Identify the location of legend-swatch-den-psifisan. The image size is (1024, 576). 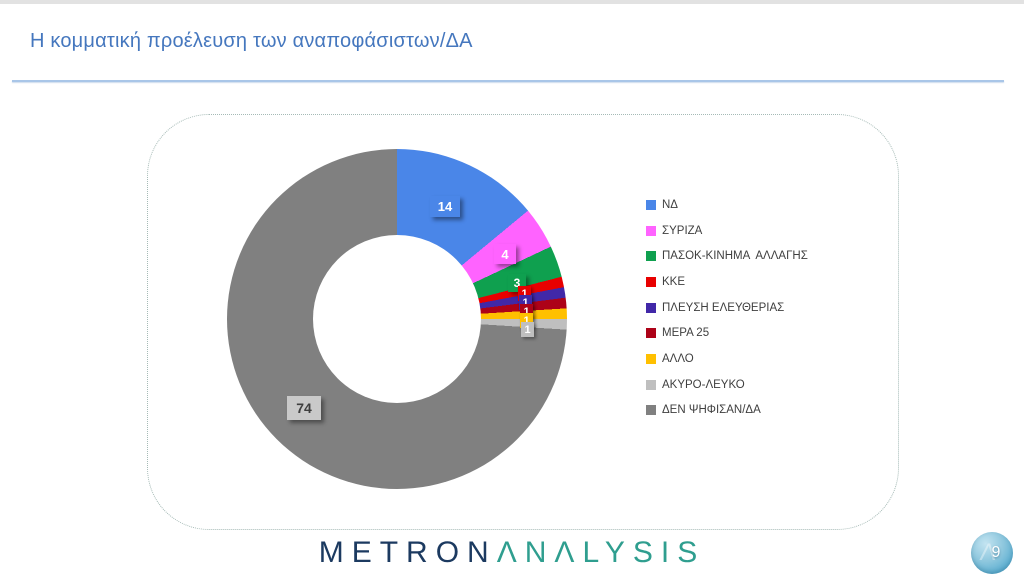
(651, 410).